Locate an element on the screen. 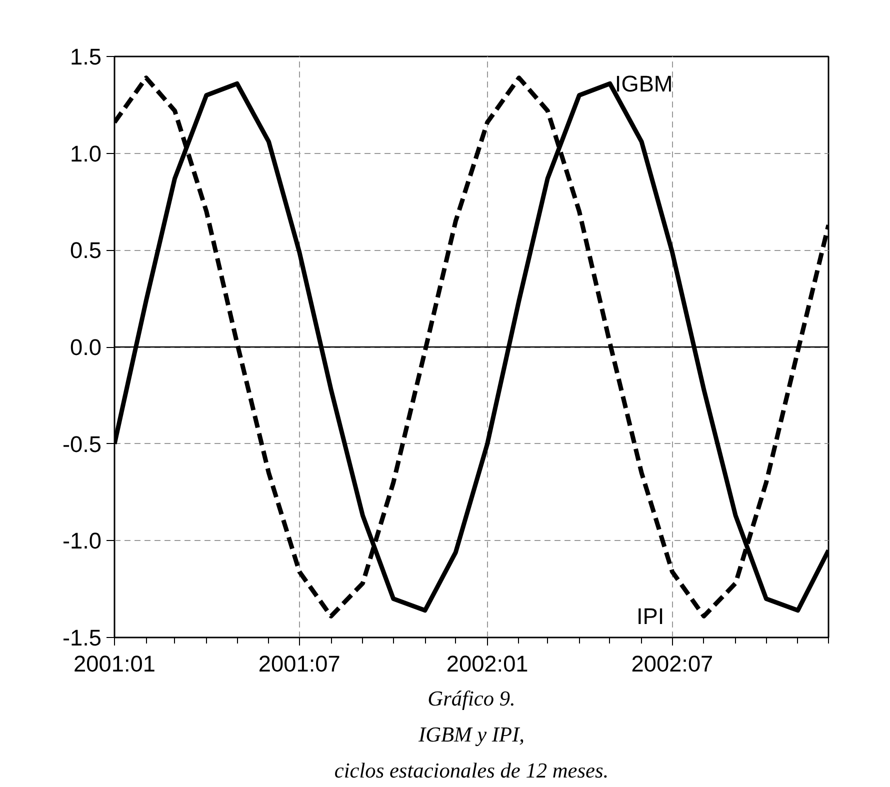 This screenshot has height=787, width=890. y-tick-label: 0.5 is located at coordinates (86, 250).